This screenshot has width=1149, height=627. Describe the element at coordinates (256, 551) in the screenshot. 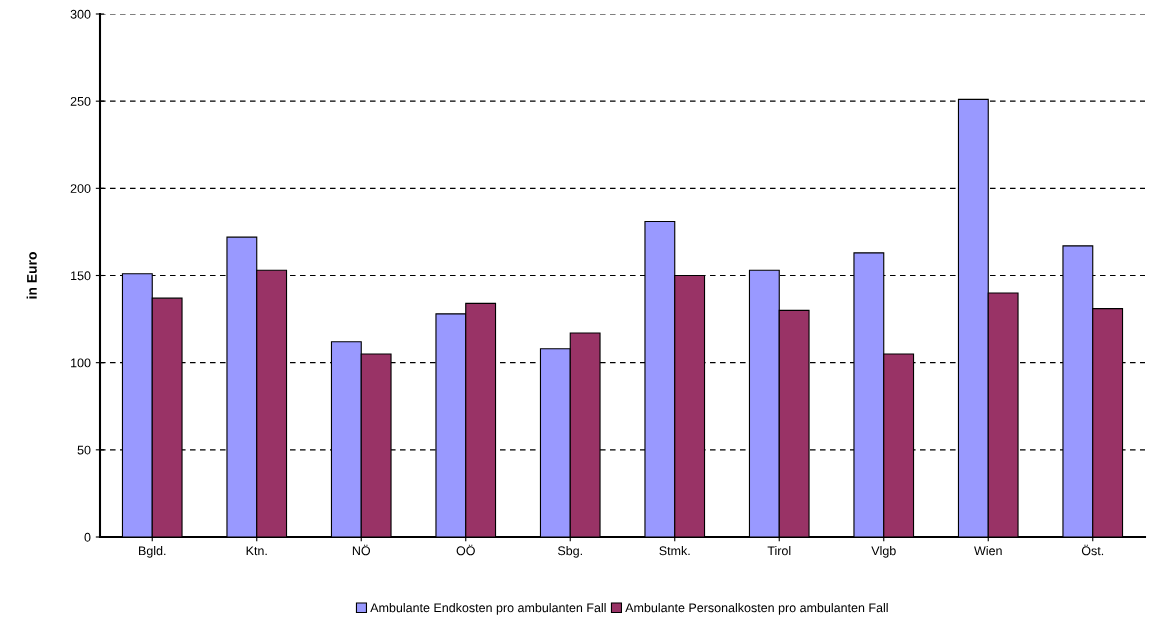

I see `x-tick-label: Ktn.` at that location.